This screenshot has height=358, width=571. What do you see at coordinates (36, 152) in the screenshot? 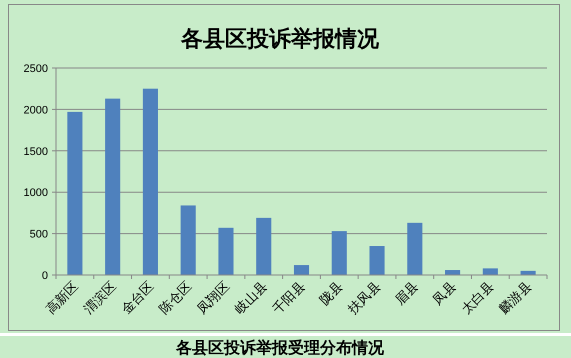
I see `y-tick-label: 1500` at bounding box center [36, 152].